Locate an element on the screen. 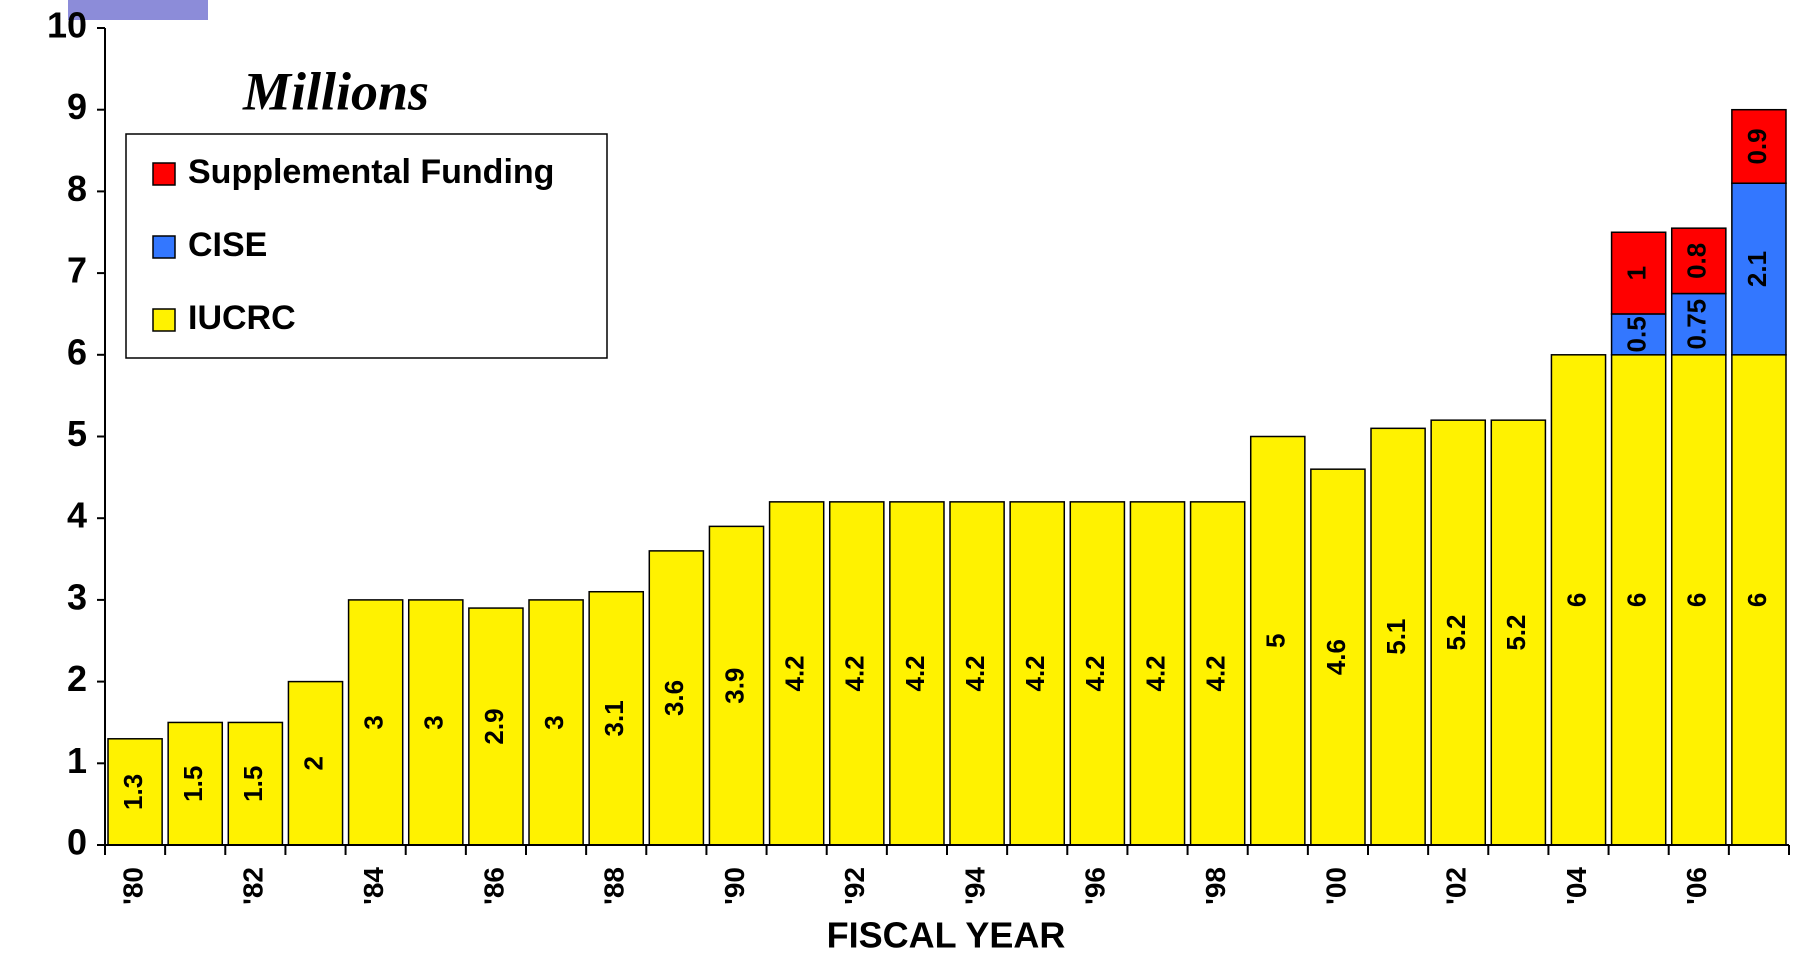 The height and width of the screenshot is (963, 1796). x-tick-label: '02 is located at coordinates (1456, 886).